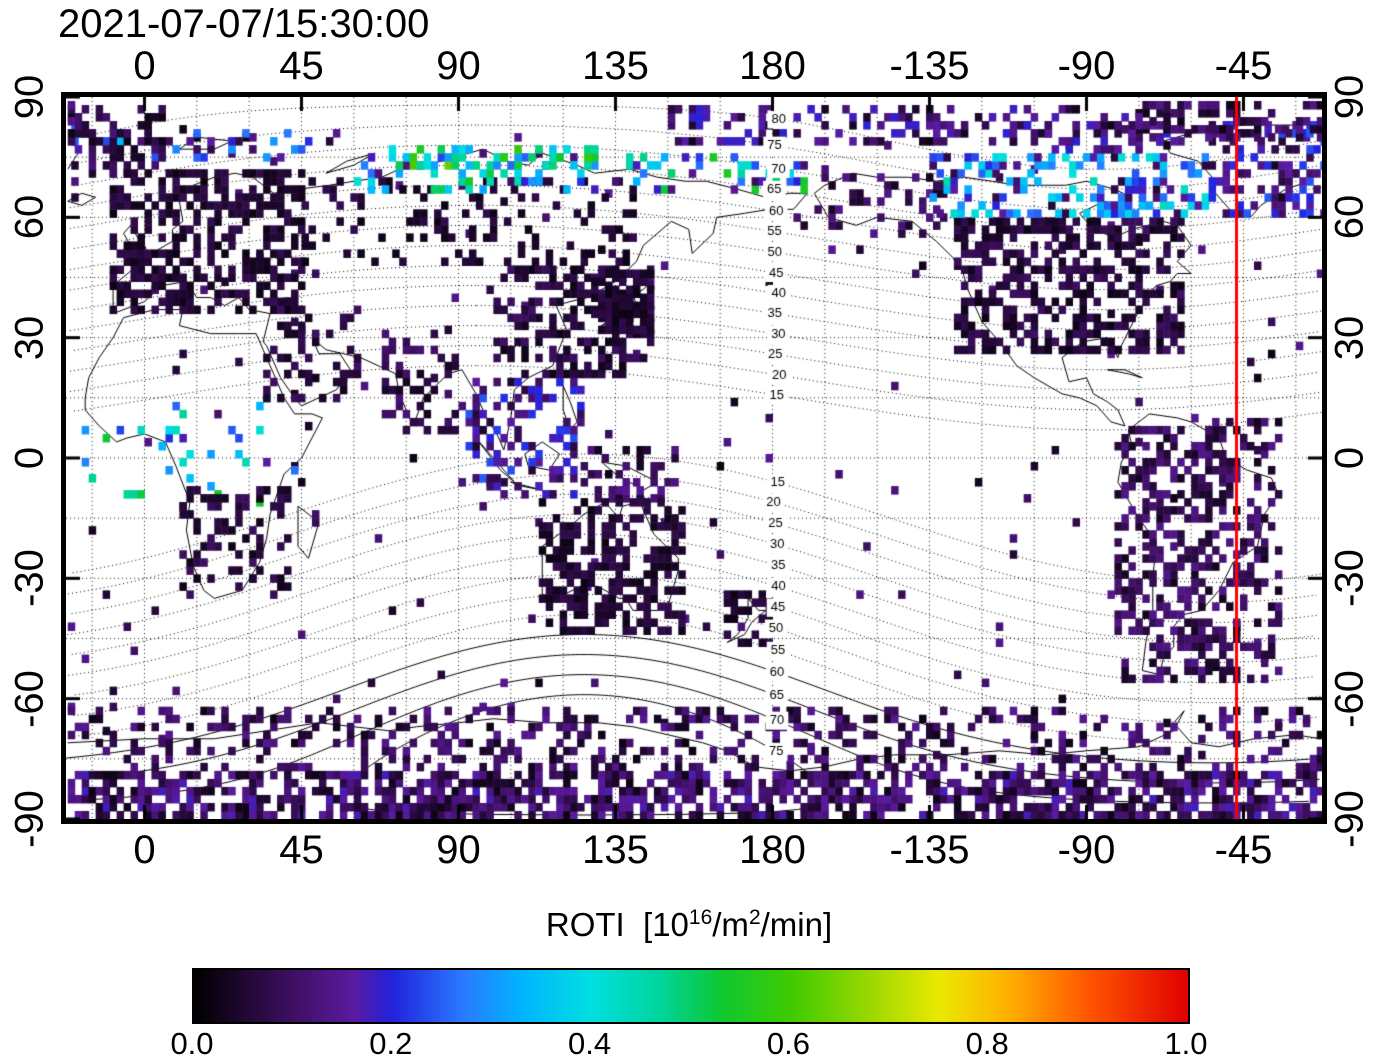 The width and height of the screenshot is (1376, 1064). I want to click on colorbar-title-suffix: /min], so click(796, 924).